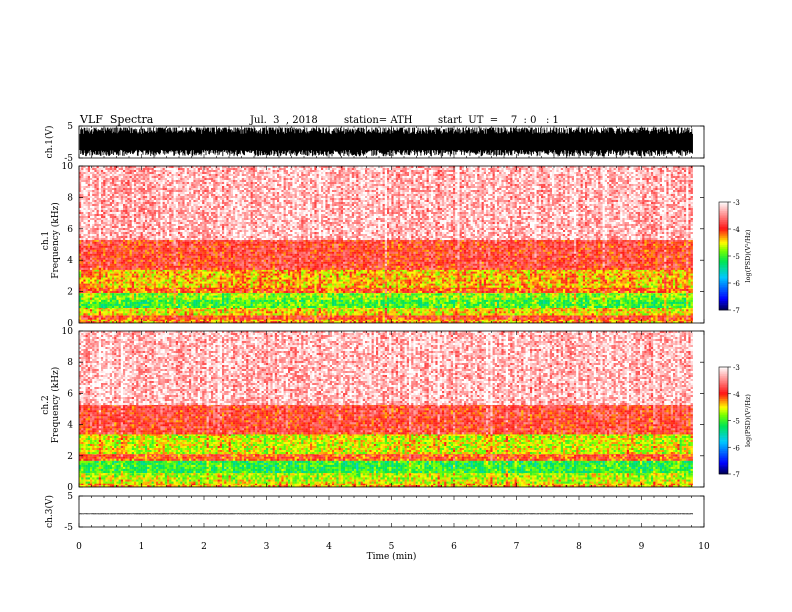 Image resolution: width=792 pixels, height=612 pixels. Describe the element at coordinates (46, 240) in the screenshot. I see `ch1-spec-channel-label: ch.1` at that location.